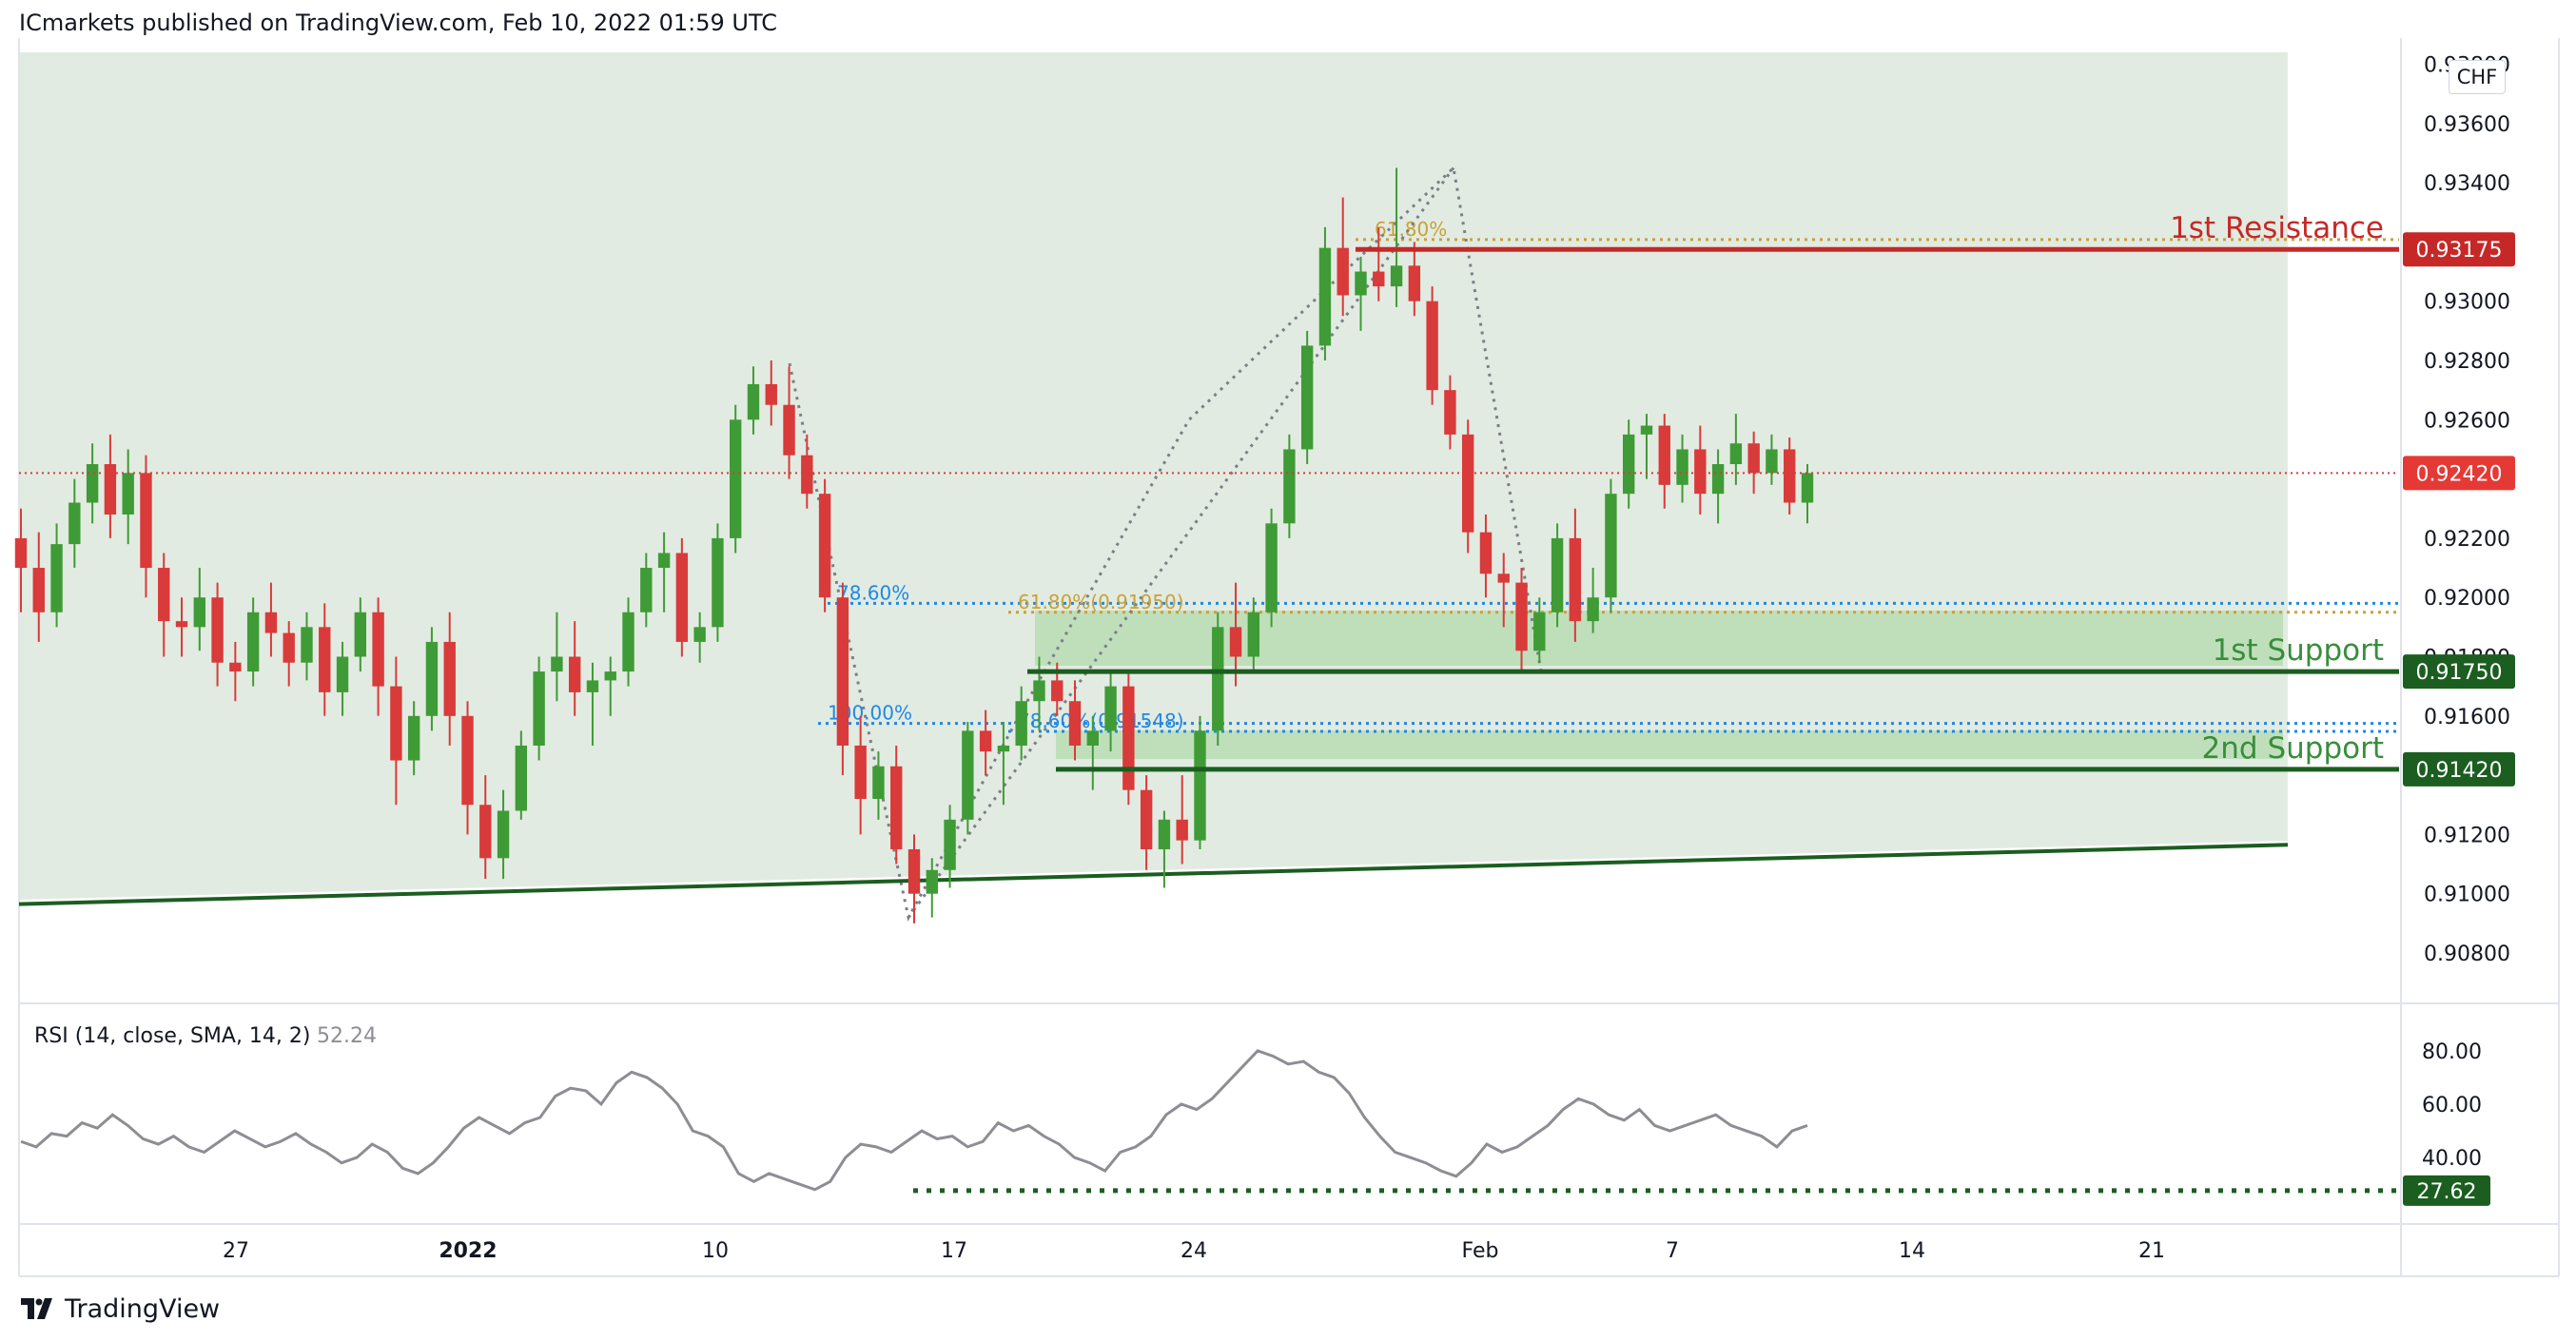  I want to click on price-tick: 0.91200, so click(2467, 836).